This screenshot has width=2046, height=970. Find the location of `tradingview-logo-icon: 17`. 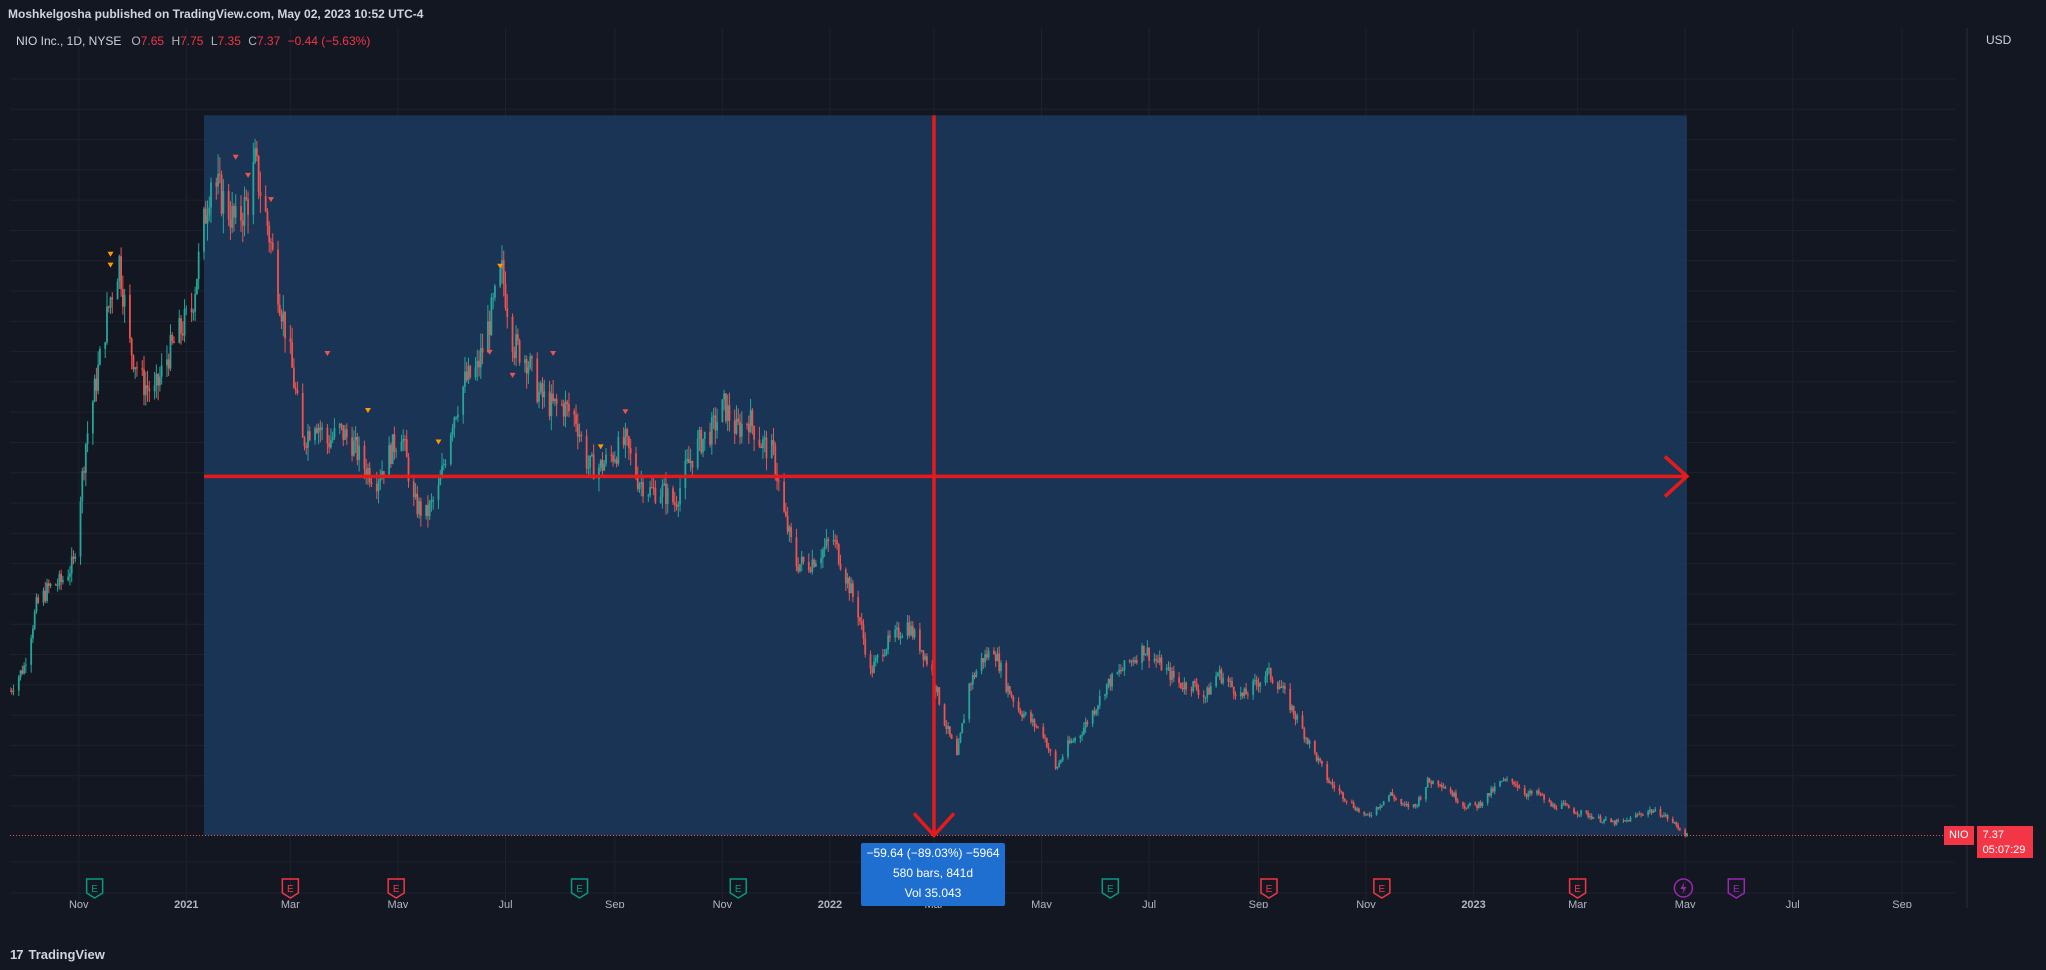

tradingview-logo-icon: 17 is located at coordinates (17, 954).